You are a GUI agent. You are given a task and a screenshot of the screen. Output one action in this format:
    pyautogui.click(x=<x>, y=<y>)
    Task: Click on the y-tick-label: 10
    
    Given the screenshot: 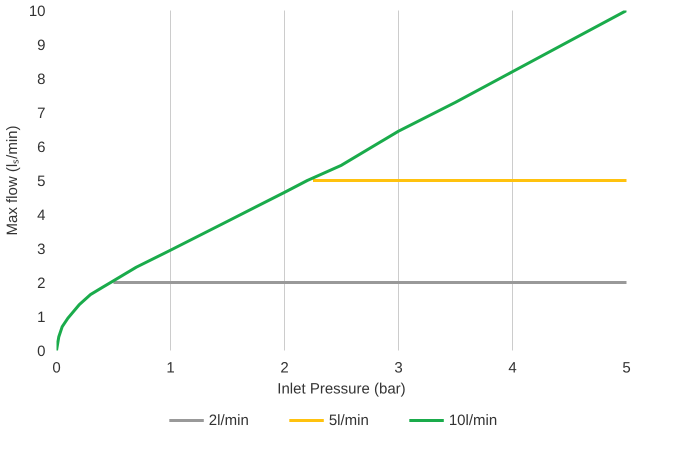 What is the action you would take?
    pyautogui.click(x=37, y=11)
    